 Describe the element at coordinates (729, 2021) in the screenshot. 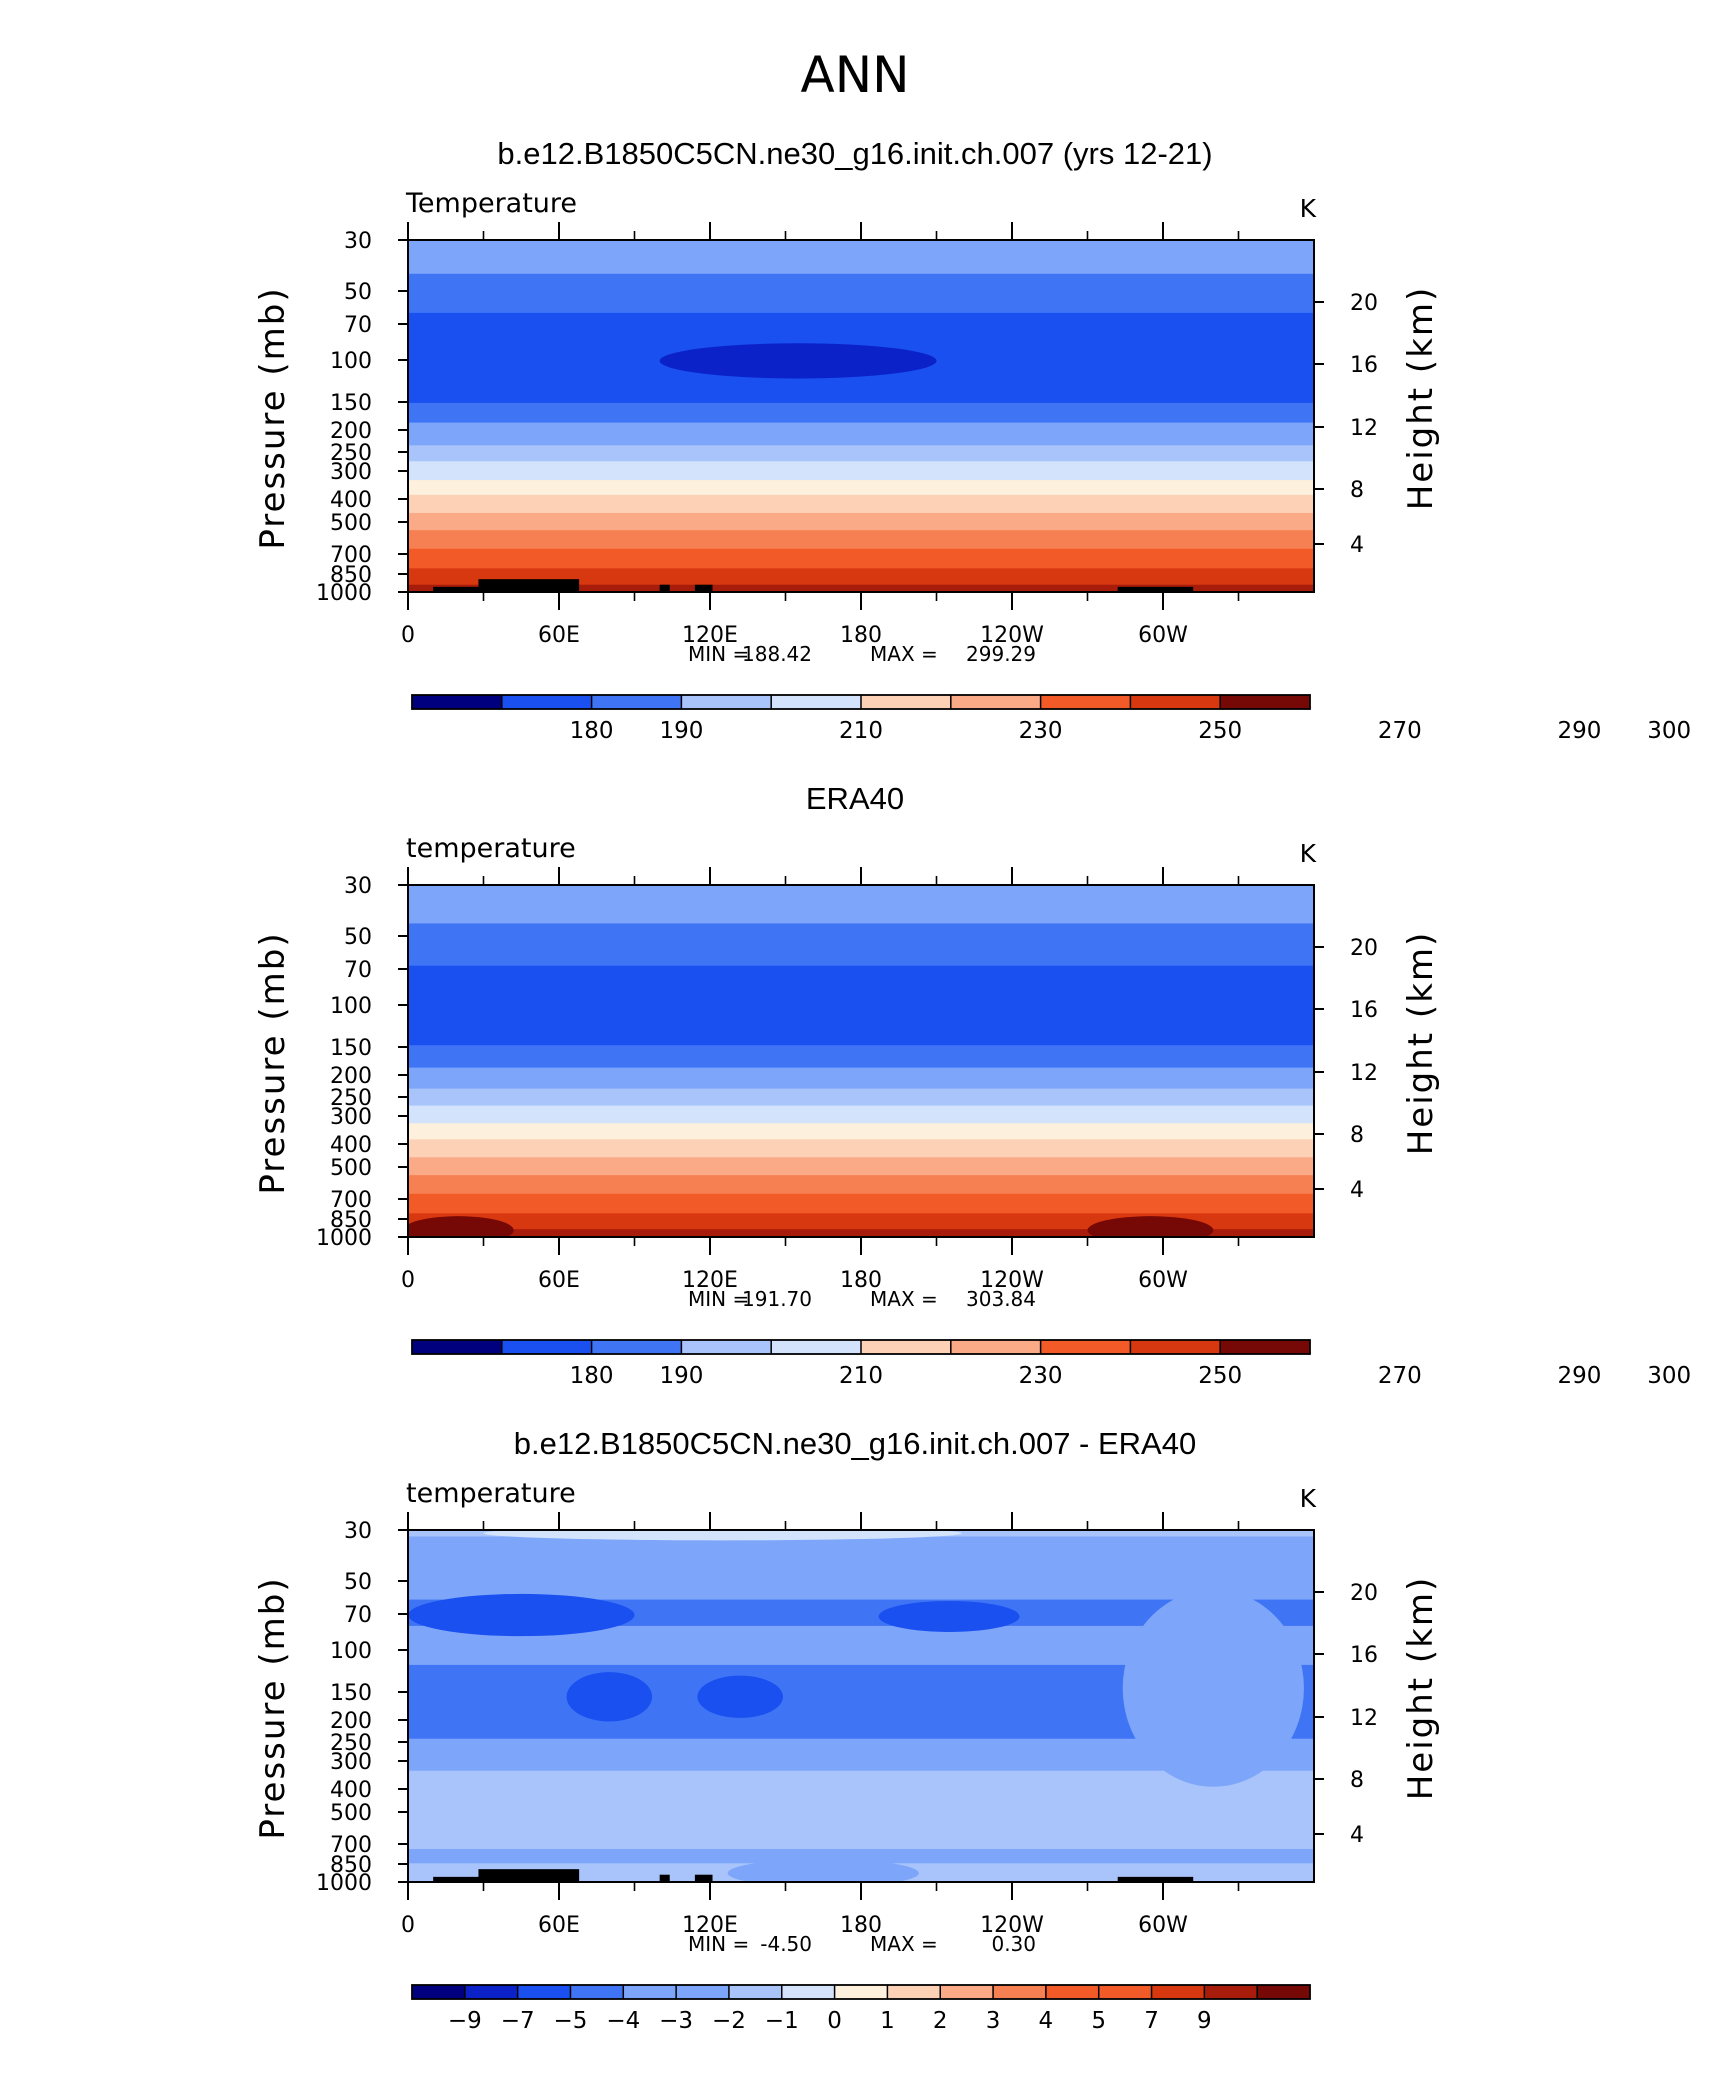

I see `colorbar-label: −2` at that location.